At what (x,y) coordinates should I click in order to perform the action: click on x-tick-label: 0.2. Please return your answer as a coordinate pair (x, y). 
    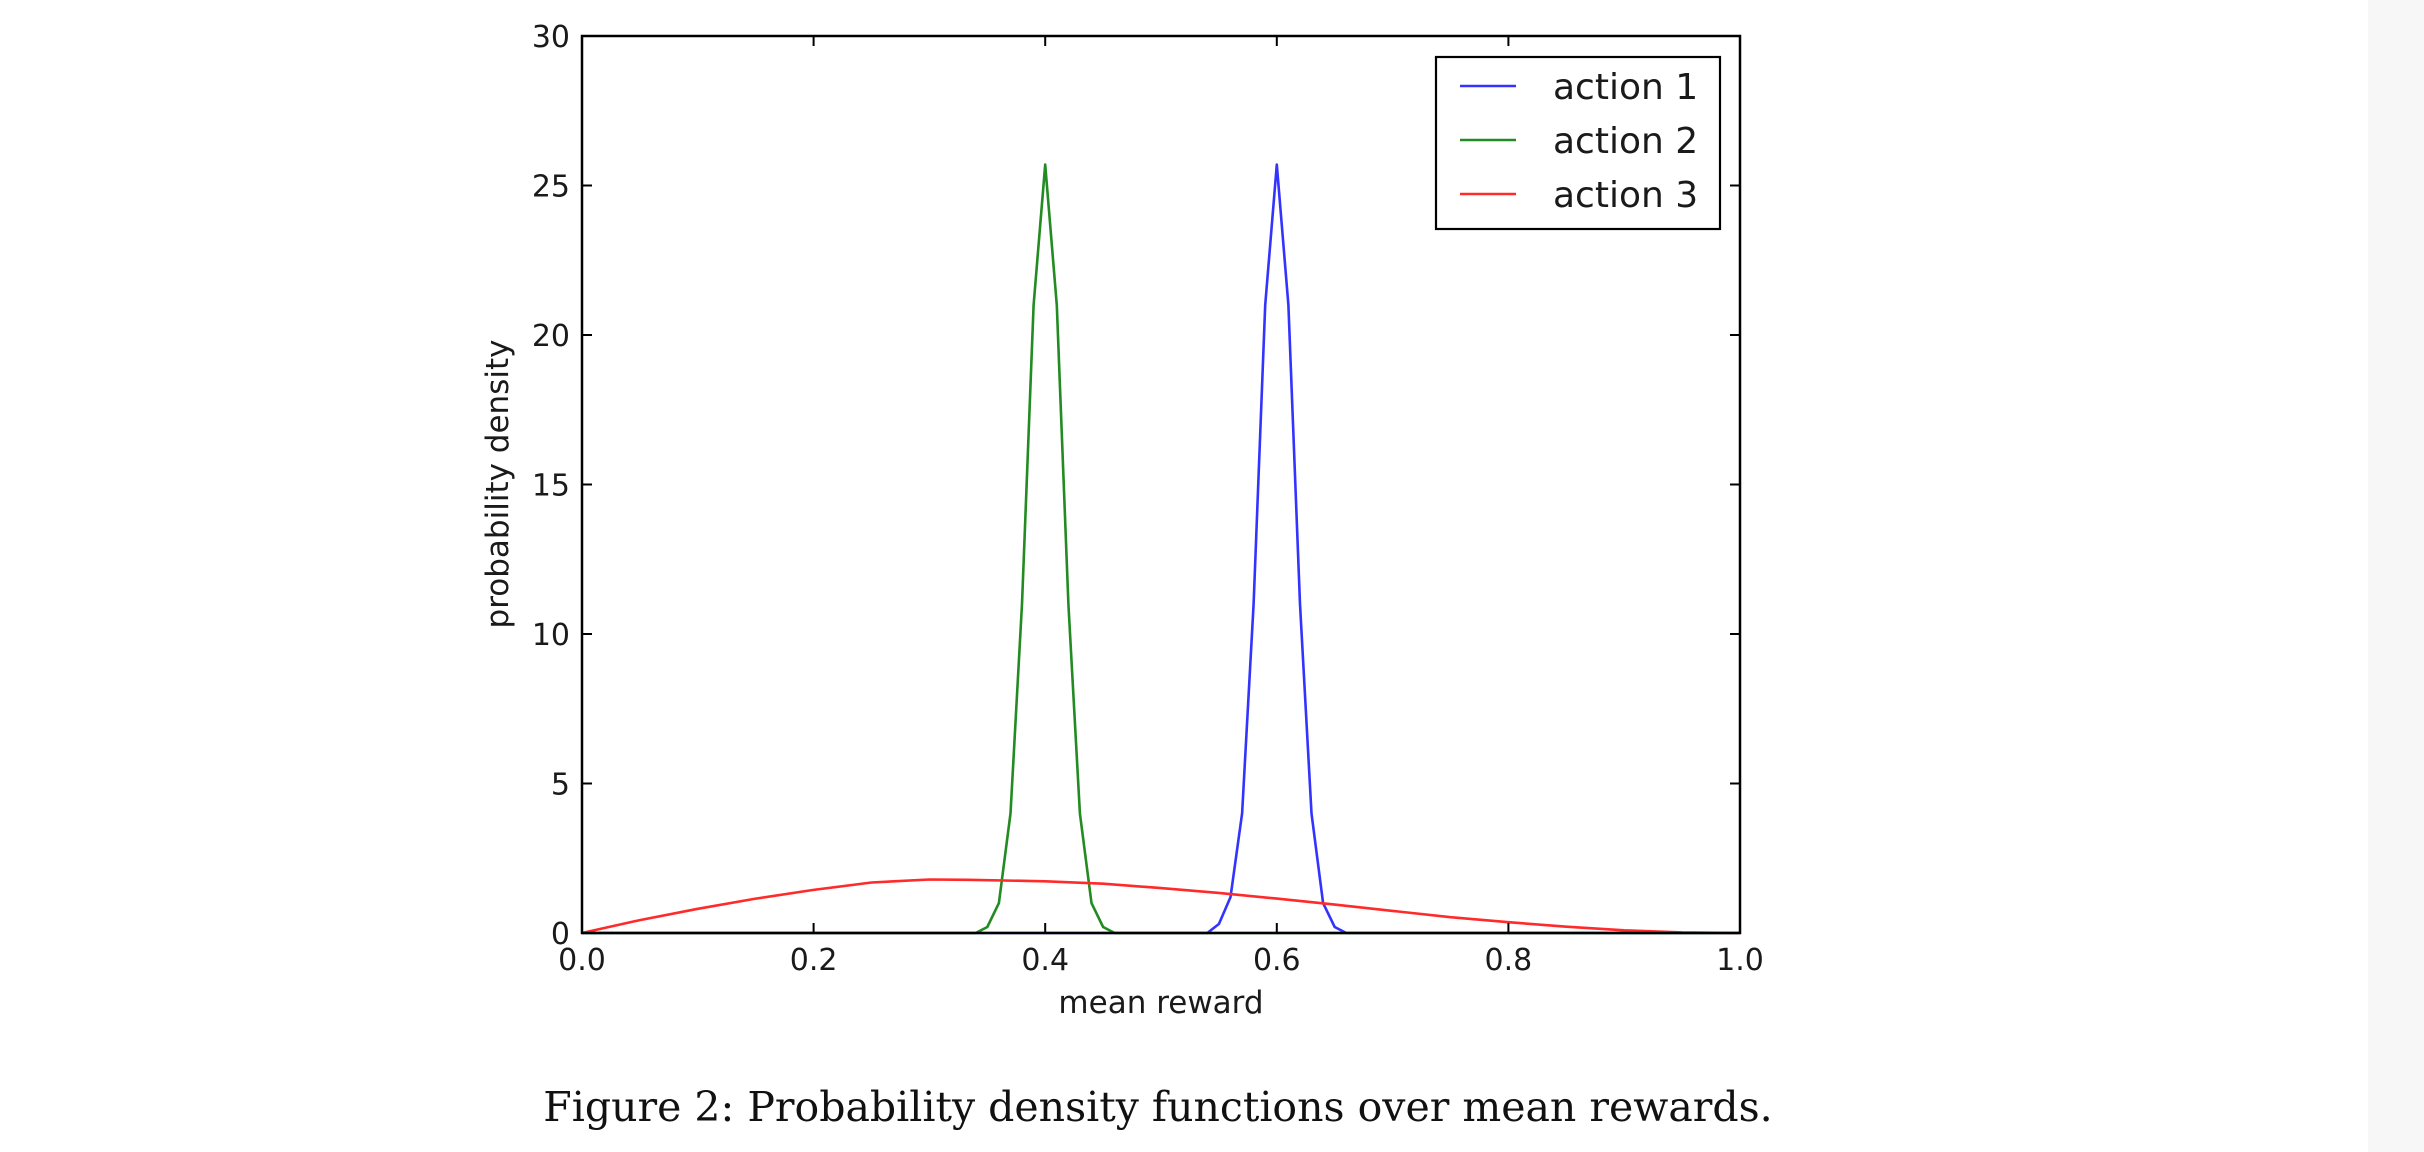
    Looking at the image, I should click on (814, 960).